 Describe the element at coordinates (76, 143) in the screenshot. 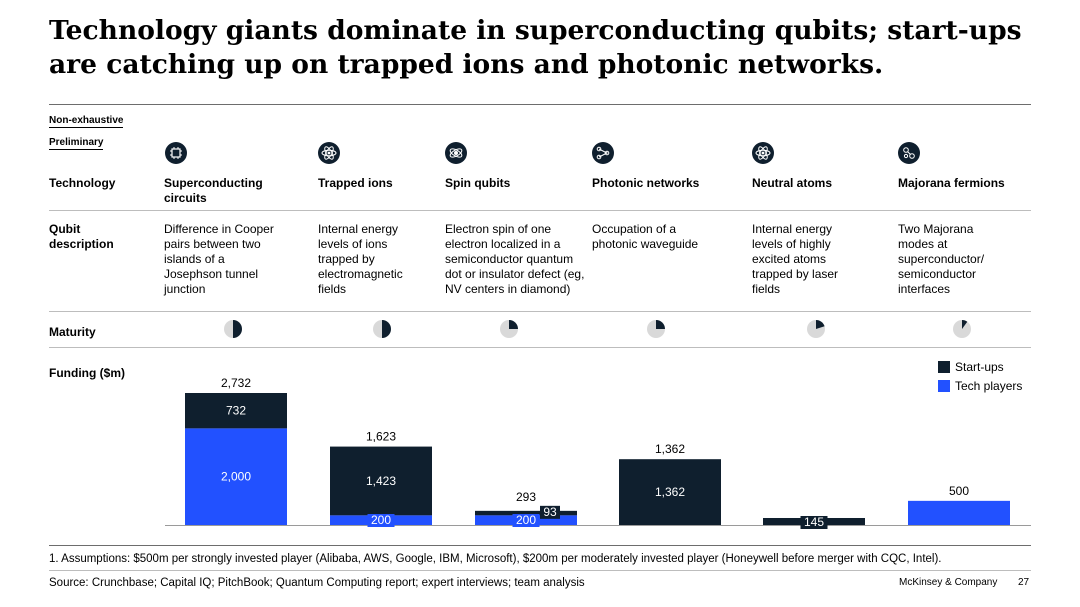

I see `preliminary-tag: Preliminary` at that location.